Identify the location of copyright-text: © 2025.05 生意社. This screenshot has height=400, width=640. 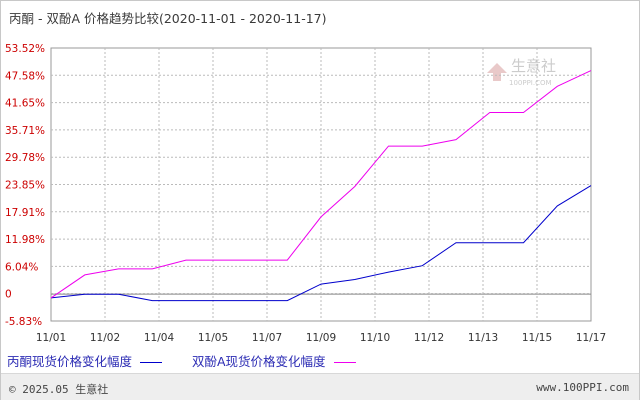
(59, 389).